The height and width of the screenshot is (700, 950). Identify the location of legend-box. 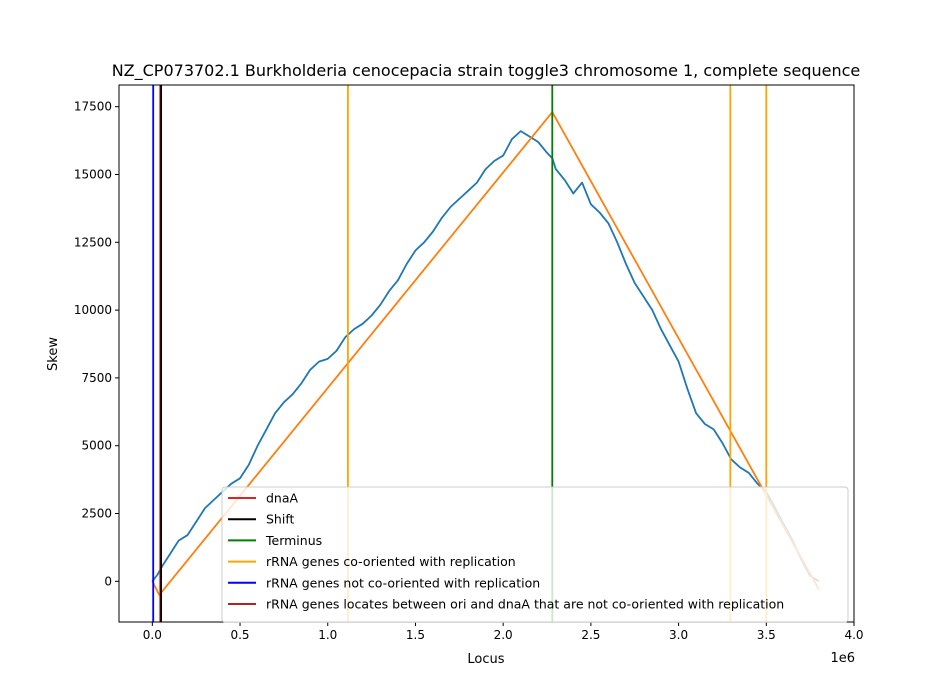
(535, 554).